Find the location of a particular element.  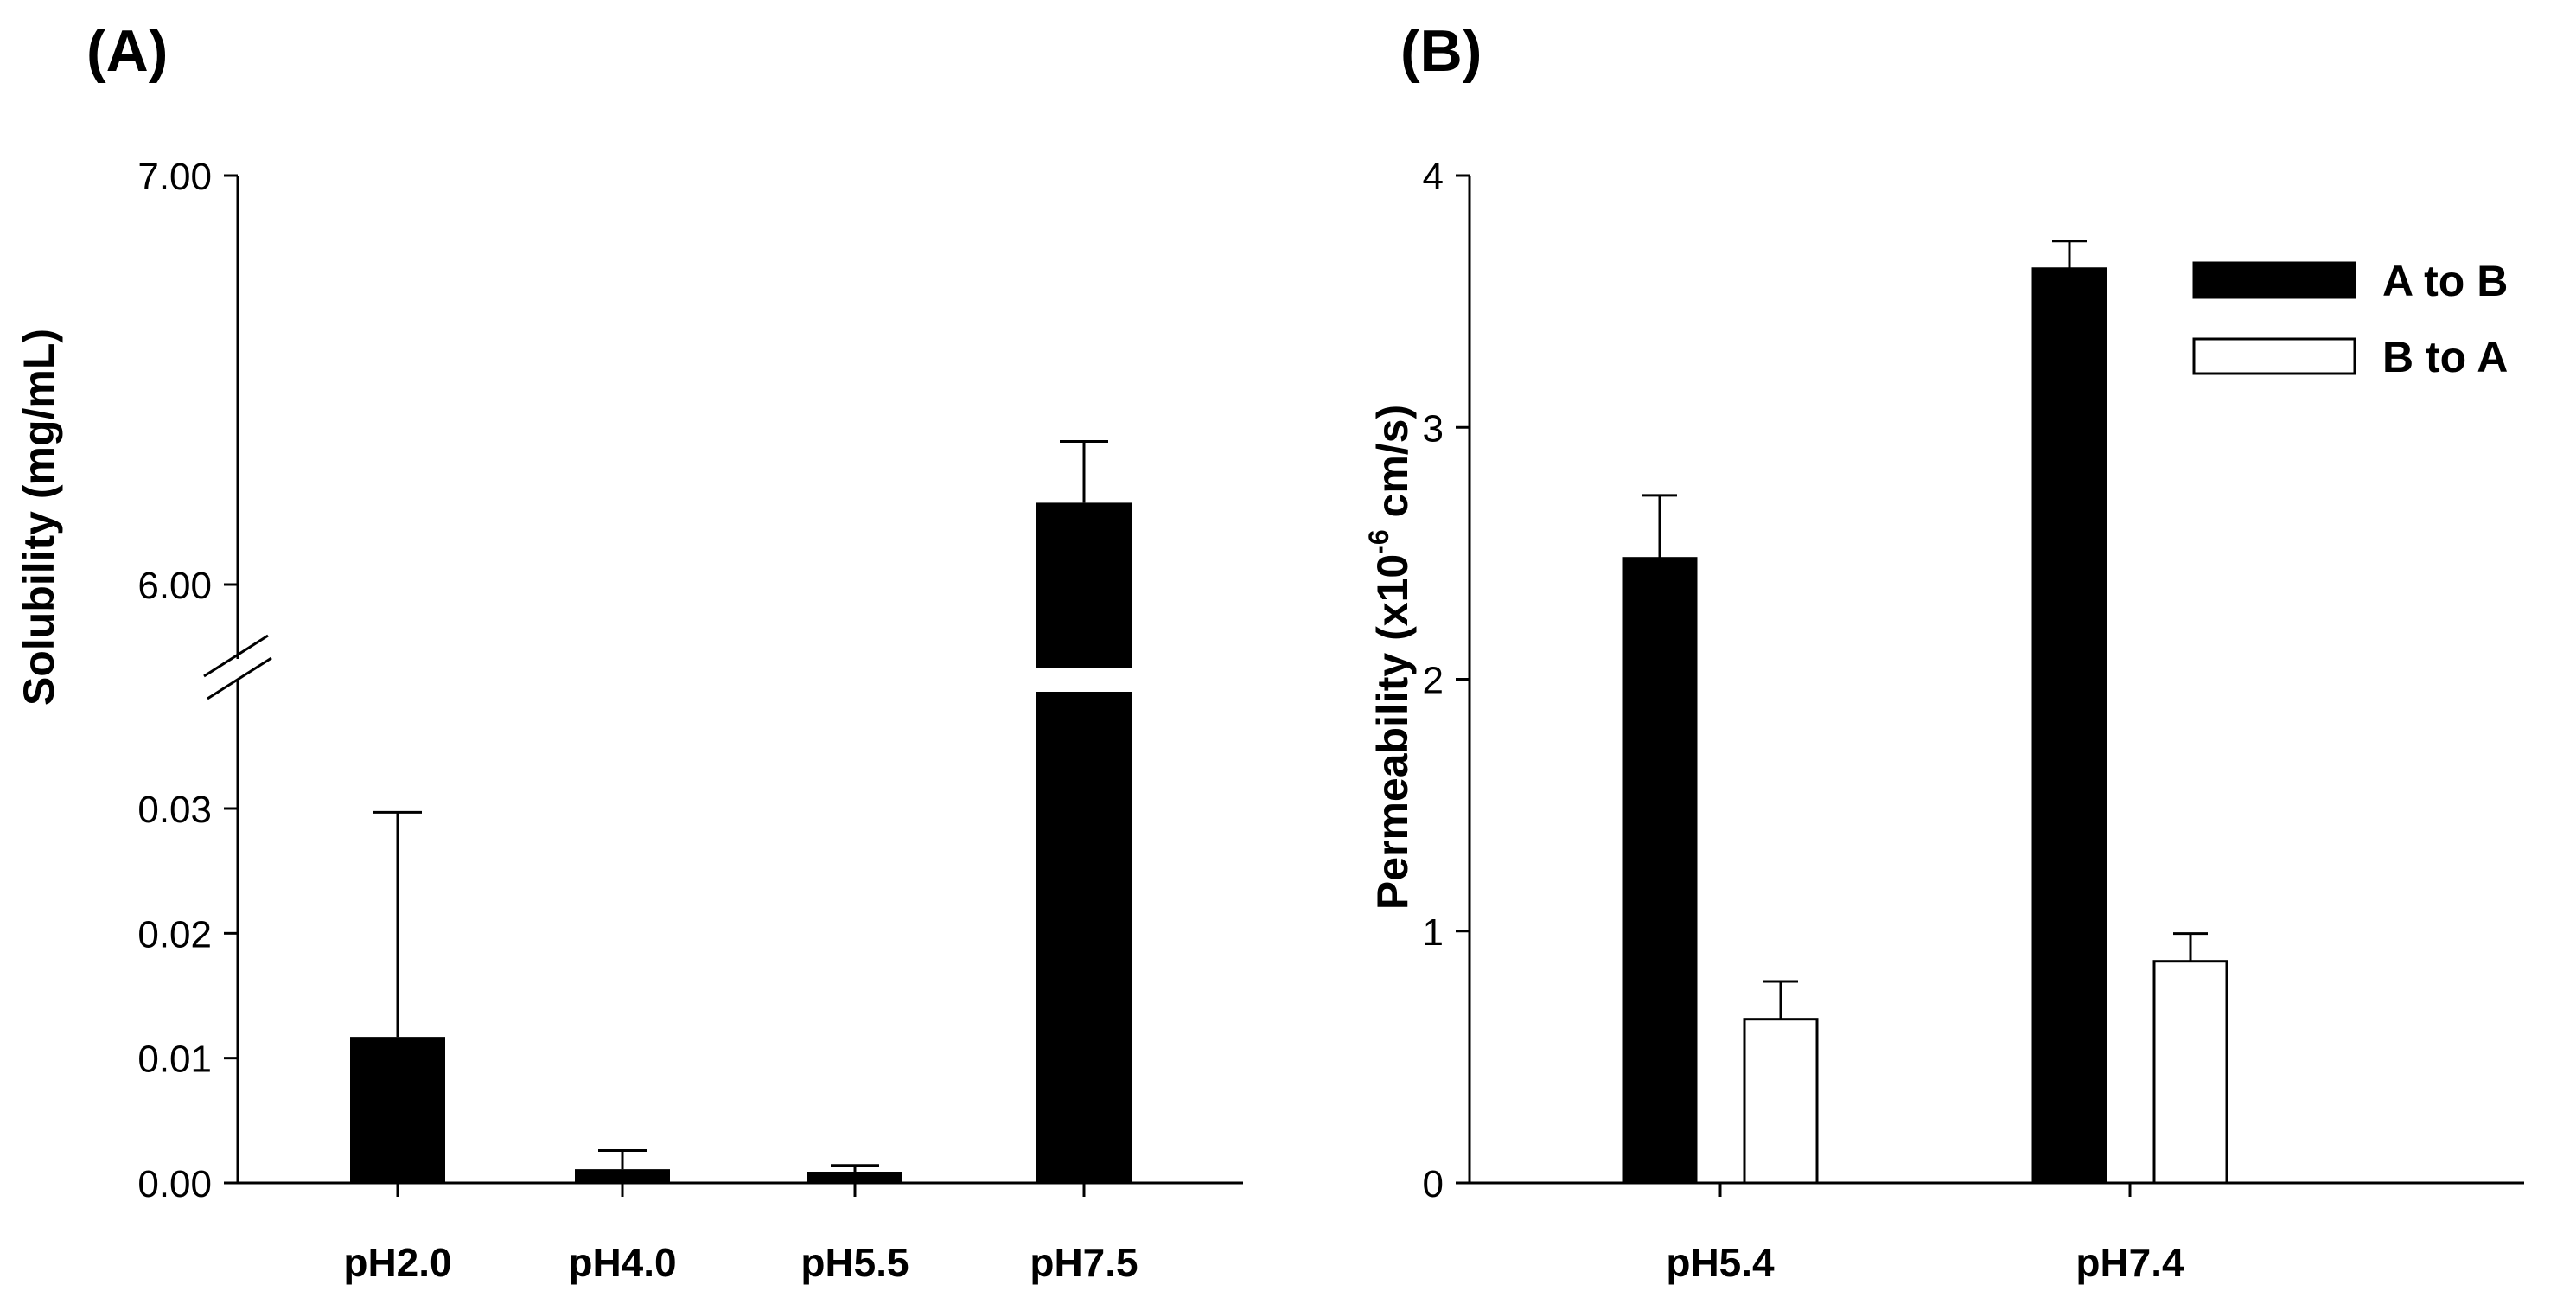

panel-b-tick-label-3: 3 is located at coordinates (1433, 428).